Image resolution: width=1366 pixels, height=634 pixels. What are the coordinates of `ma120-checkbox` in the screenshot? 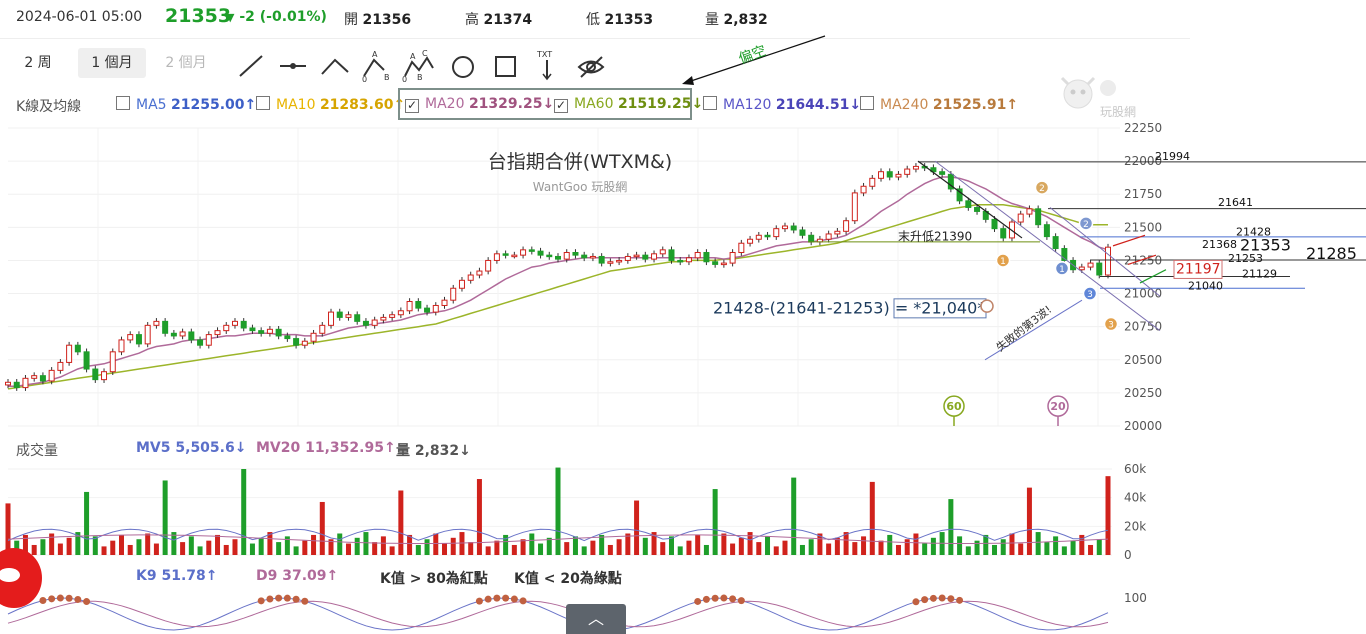 It's located at (710, 103).